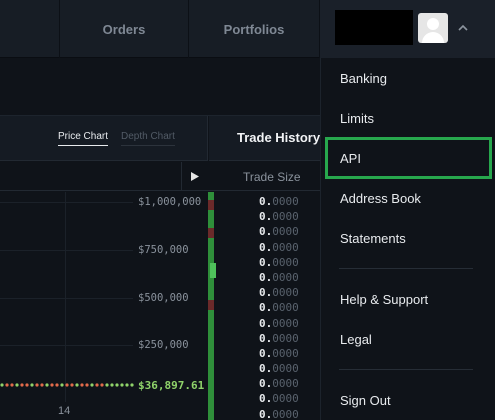 The width and height of the screenshot is (495, 420). Describe the element at coordinates (64, 411) in the screenshot. I see `x-axis-tick: 14` at that location.